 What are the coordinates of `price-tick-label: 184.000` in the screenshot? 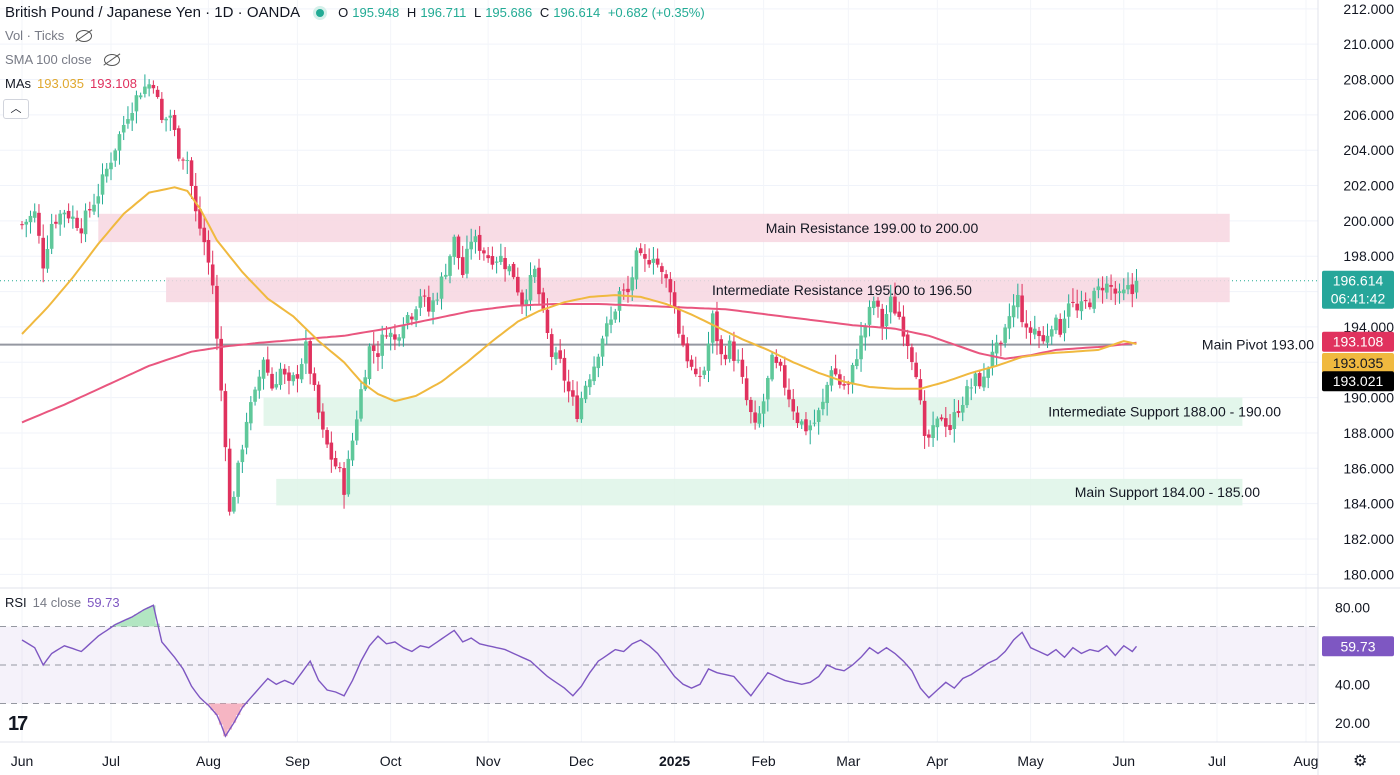 It's located at (1368, 504).